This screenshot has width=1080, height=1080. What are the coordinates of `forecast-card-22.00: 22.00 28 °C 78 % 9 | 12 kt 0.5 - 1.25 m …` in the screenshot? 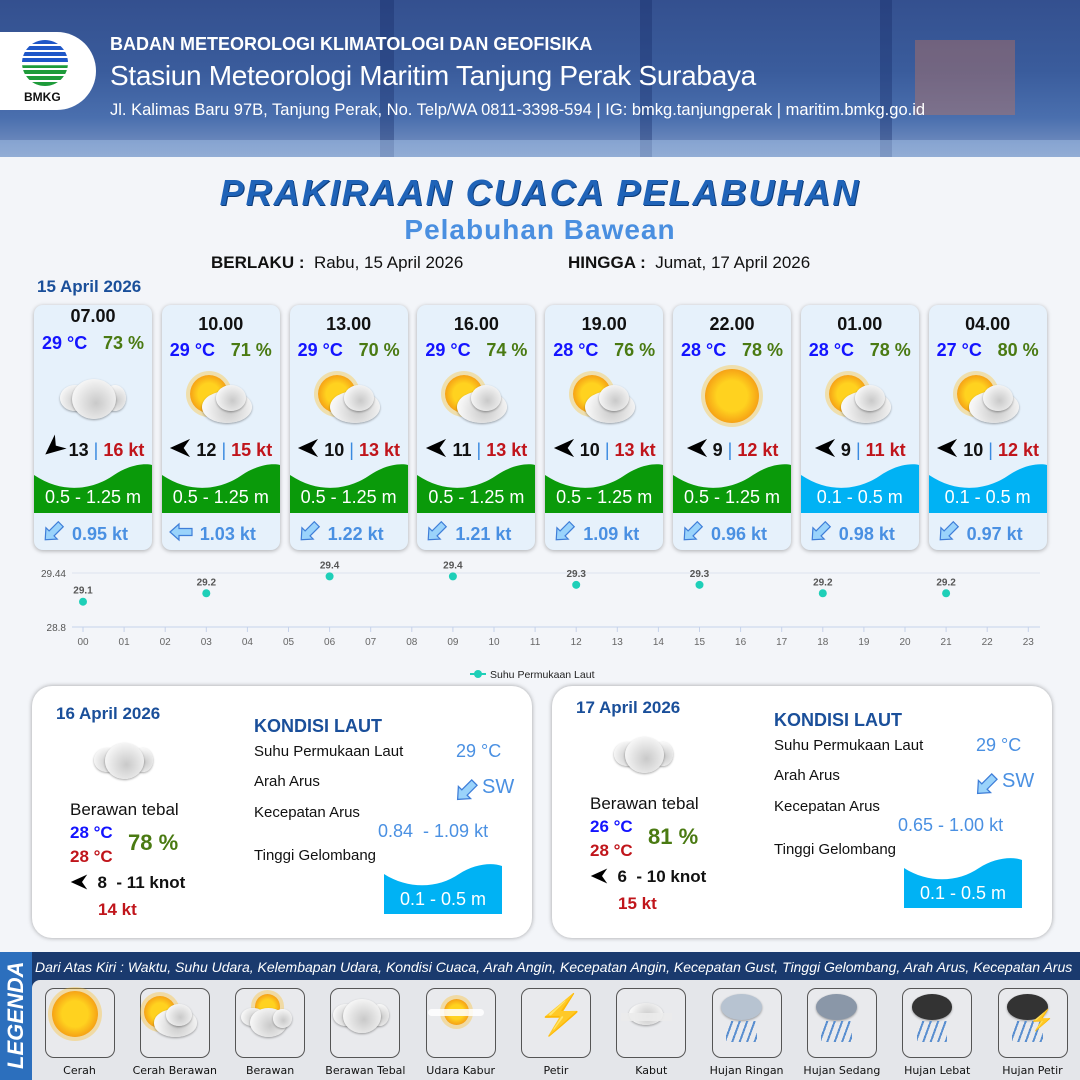 It's located at (732, 427).